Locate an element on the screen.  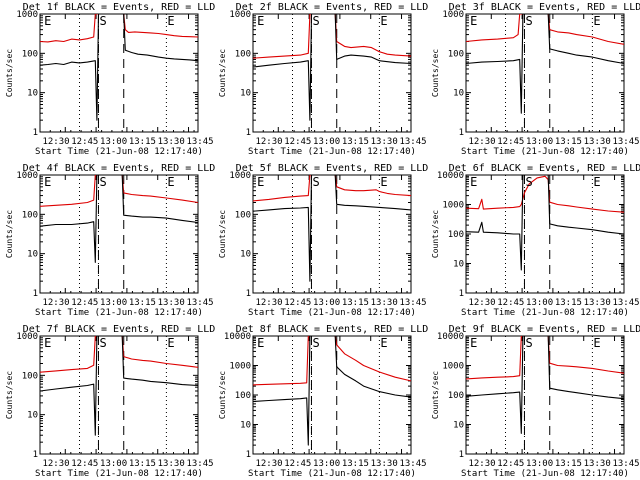
series-line-lld is located at coordinates (545, 194).